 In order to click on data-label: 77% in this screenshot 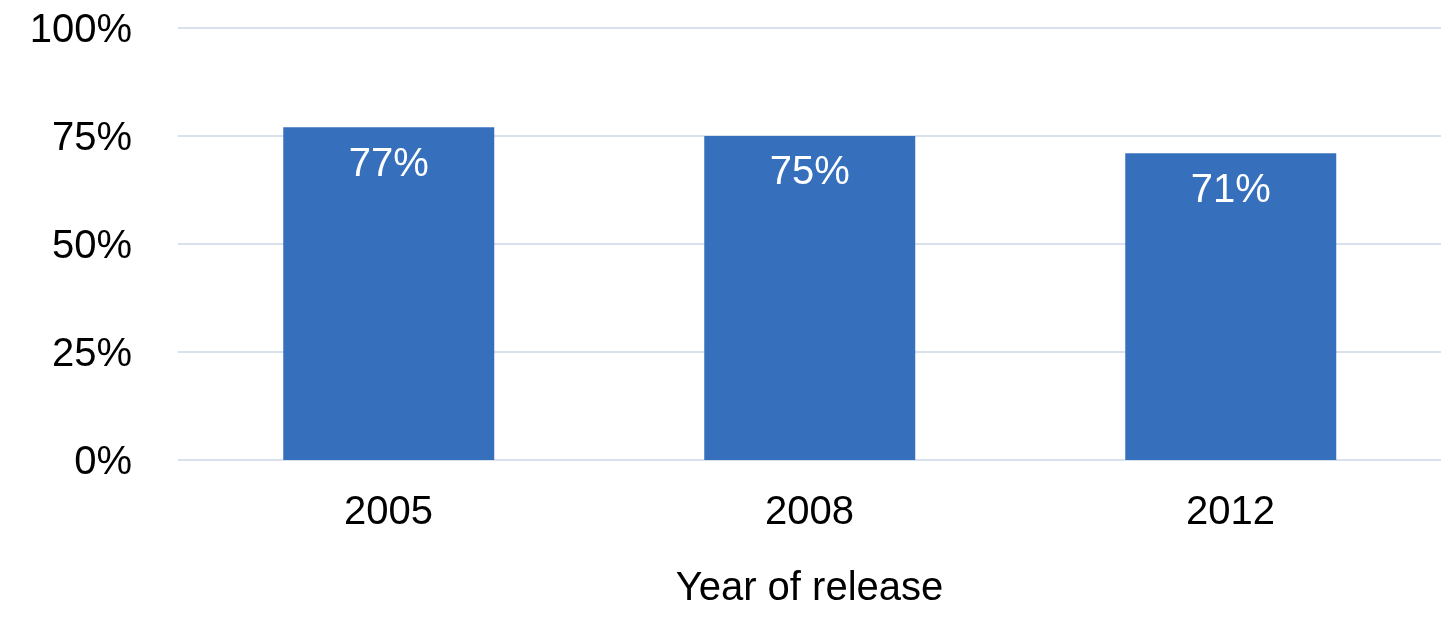, I will do `click(388, 161)`.